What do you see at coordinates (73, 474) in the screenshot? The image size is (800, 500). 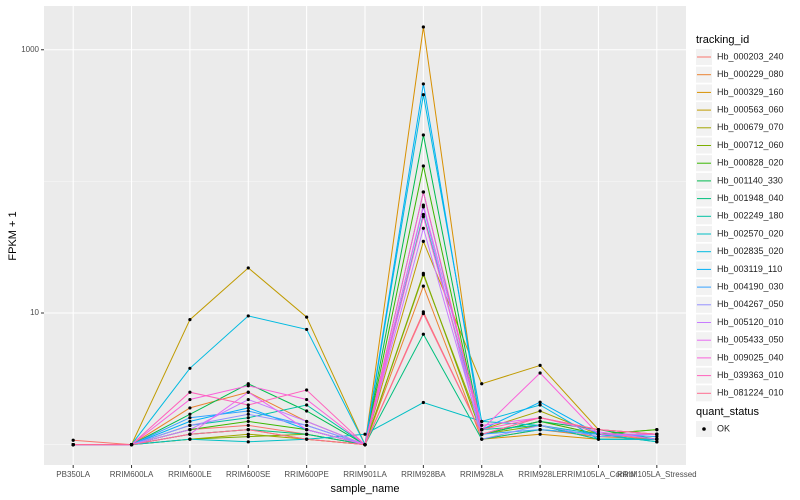 I see `x-tick-label: PB350LA` at bounding box center [73, 474].